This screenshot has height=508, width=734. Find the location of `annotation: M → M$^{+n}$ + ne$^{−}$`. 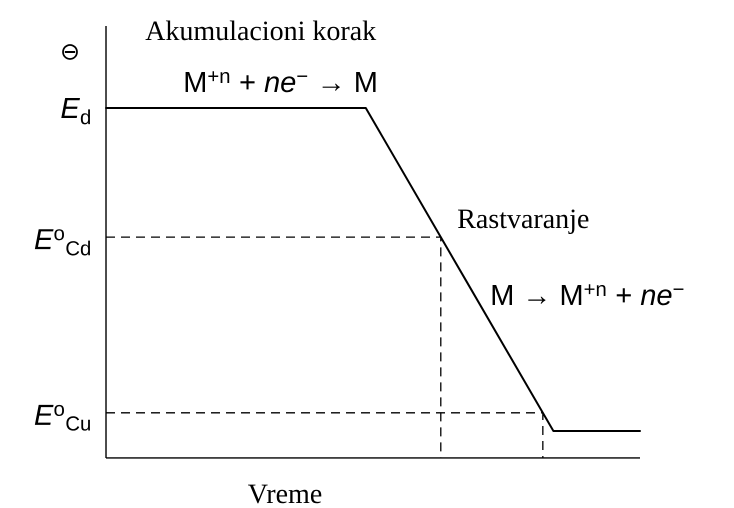

annotation: M → M$^{+n}$ + ne$^{−}$ is located at coordinates (588, 295).